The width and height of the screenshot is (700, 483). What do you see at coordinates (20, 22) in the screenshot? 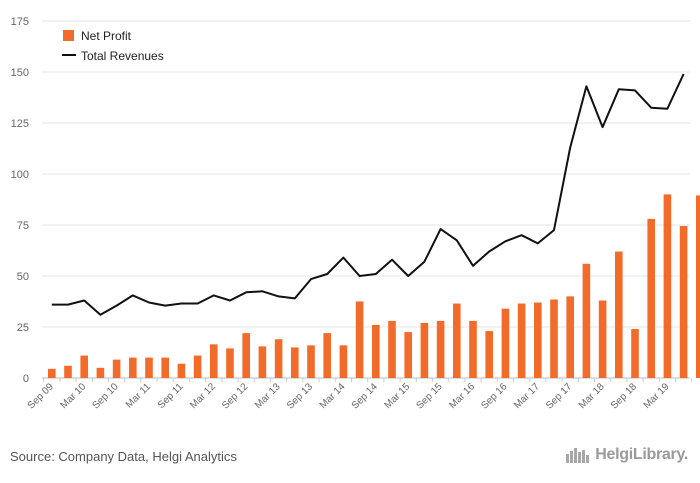
I see `y-tick-label: 175` at bounding box center [20, 22].